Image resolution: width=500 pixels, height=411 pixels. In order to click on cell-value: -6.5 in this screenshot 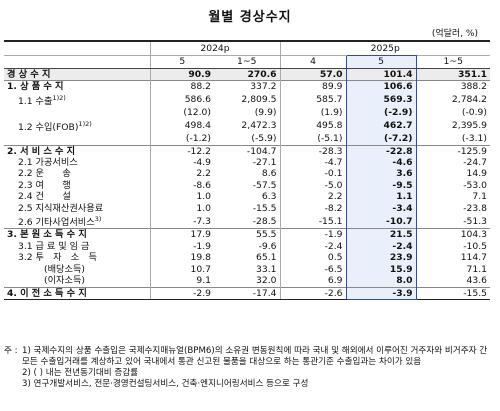, I will do `click(312, 269)`.